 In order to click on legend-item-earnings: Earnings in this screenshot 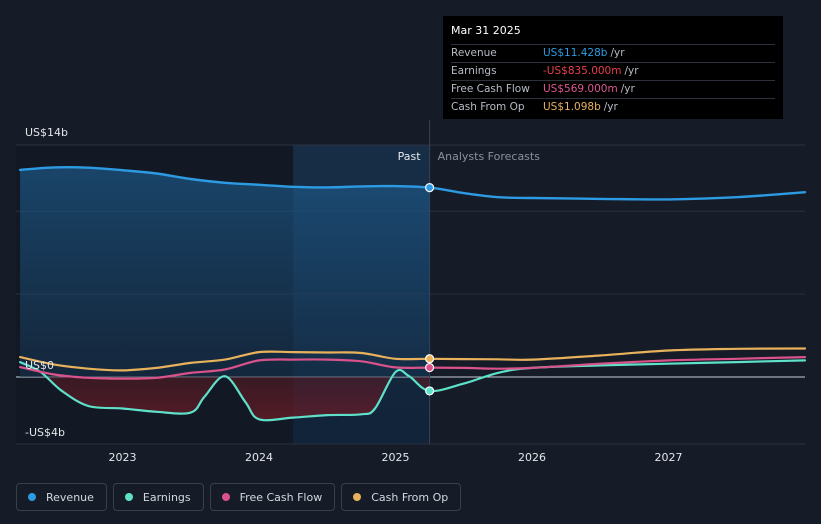, I will do `click(158, 497)`.